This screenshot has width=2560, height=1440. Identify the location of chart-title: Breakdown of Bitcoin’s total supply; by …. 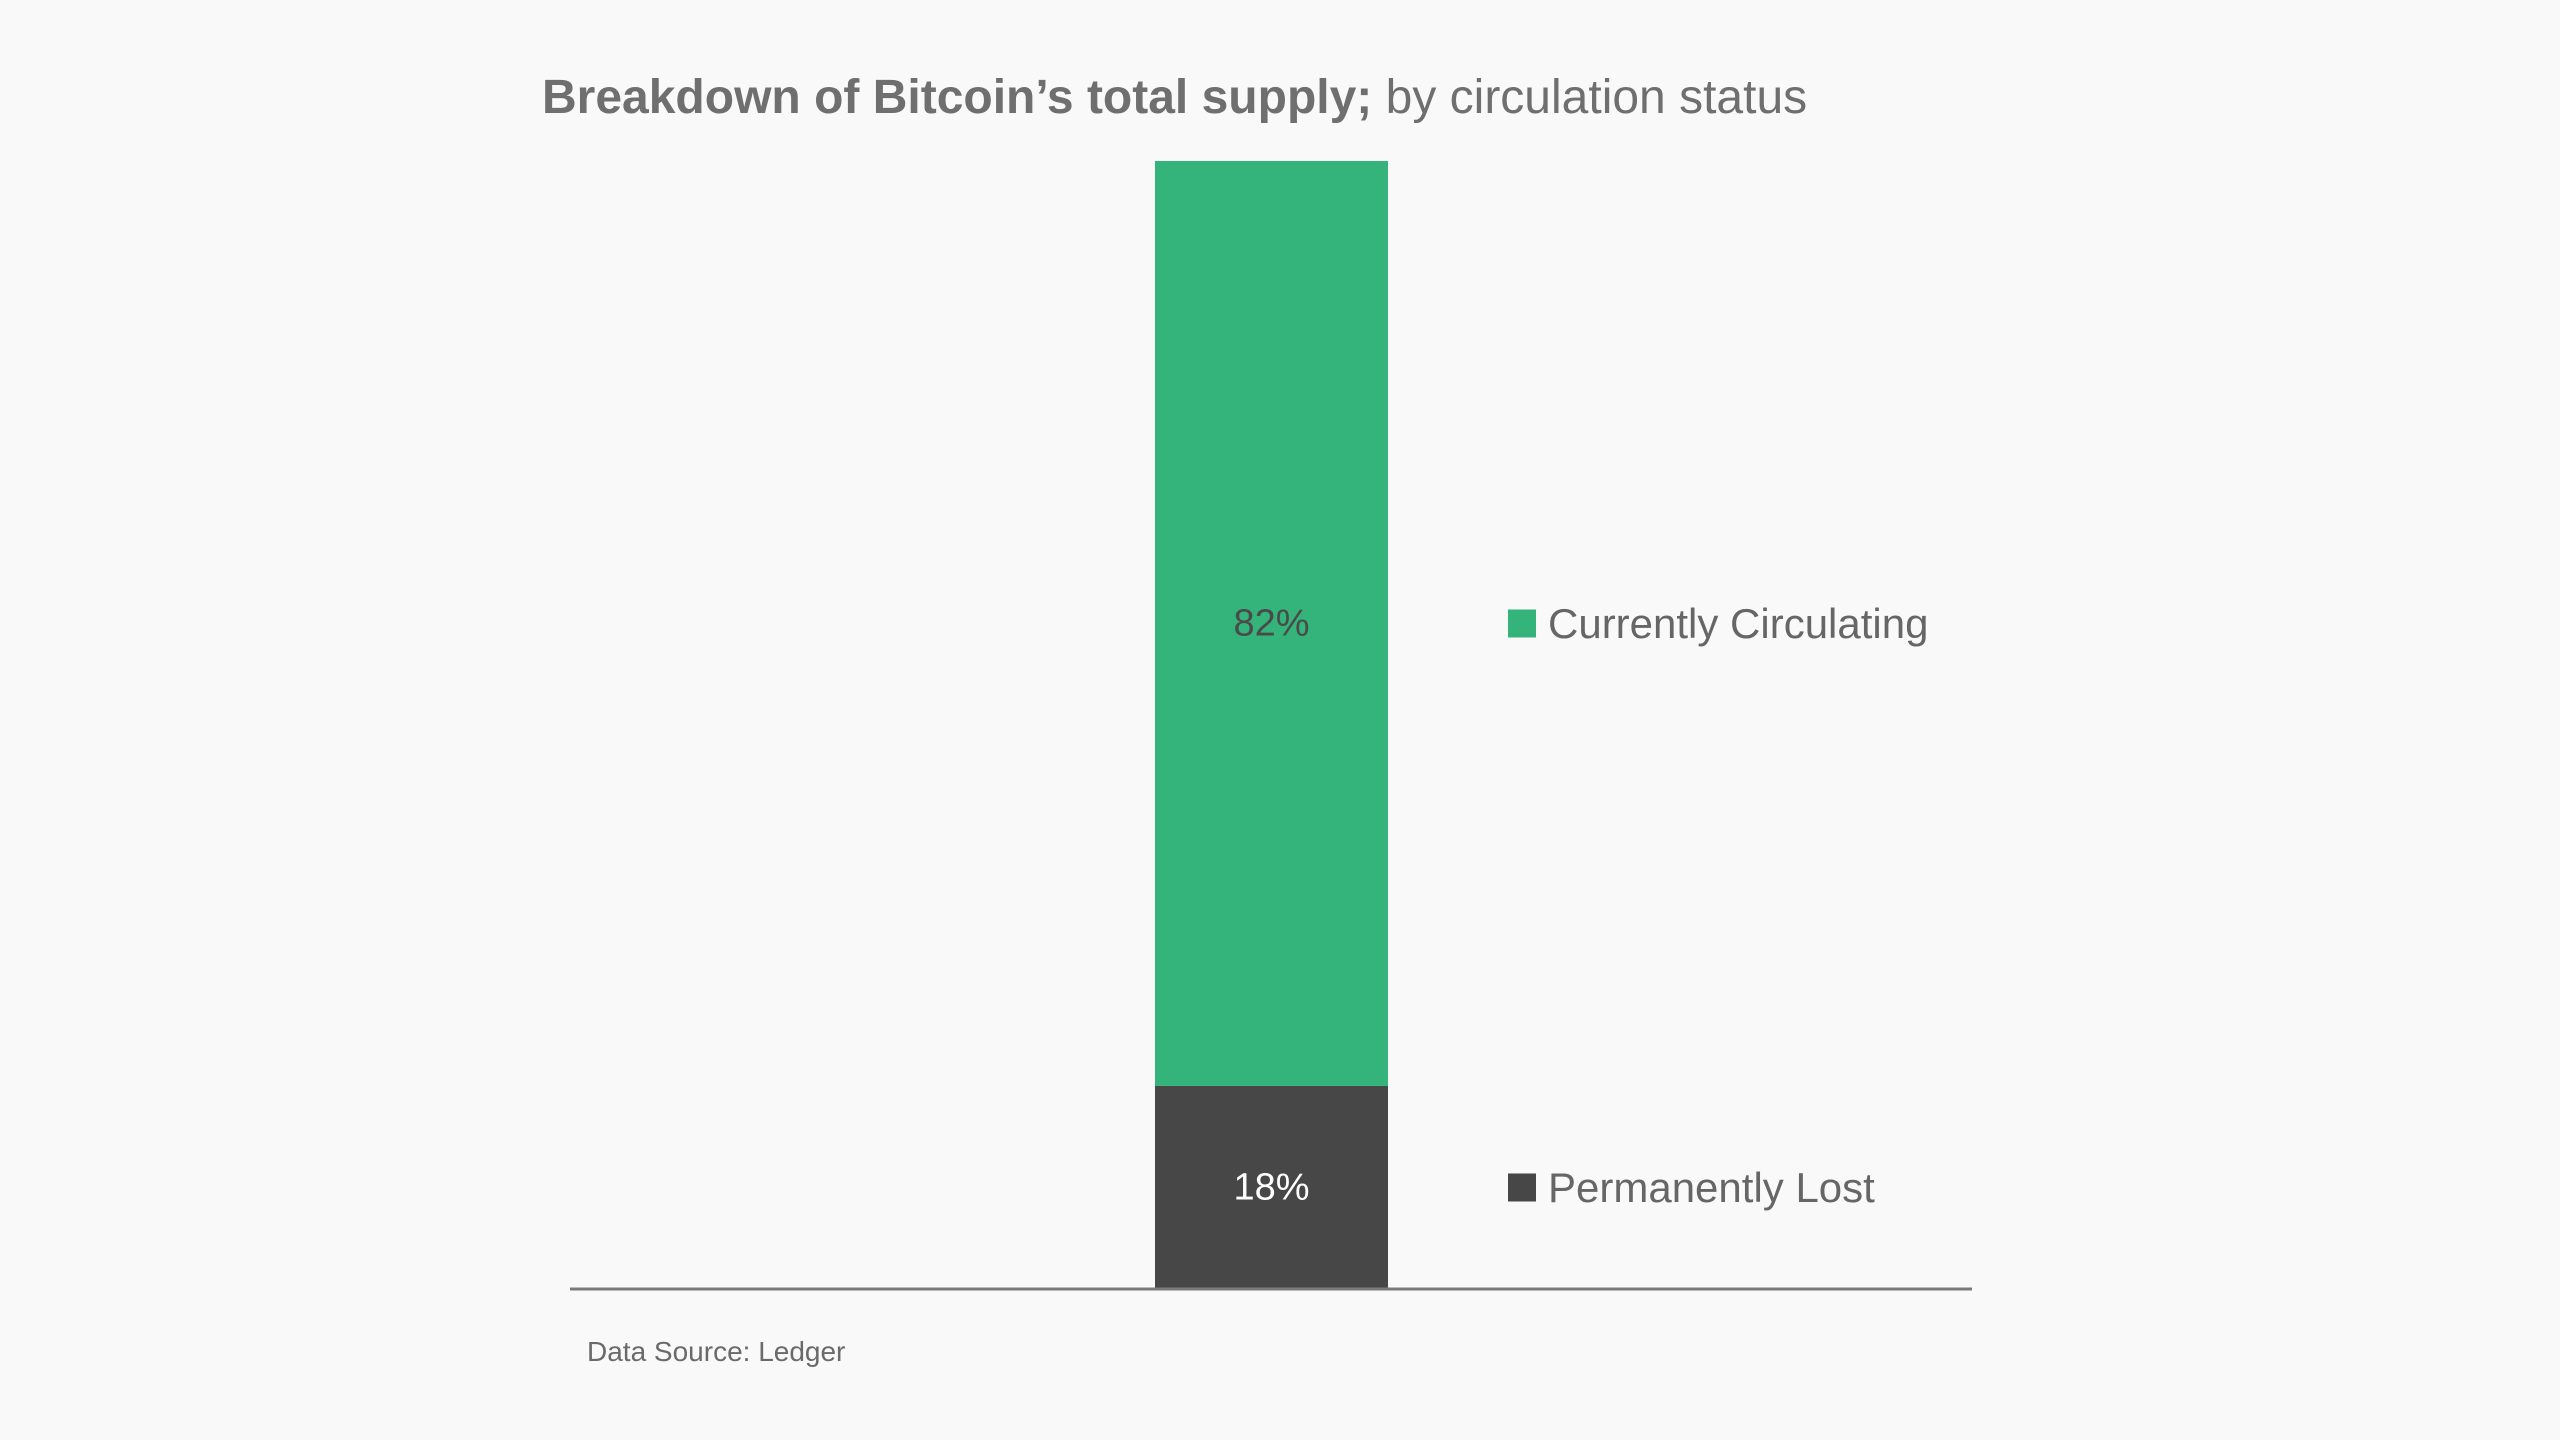
(1174, 98).